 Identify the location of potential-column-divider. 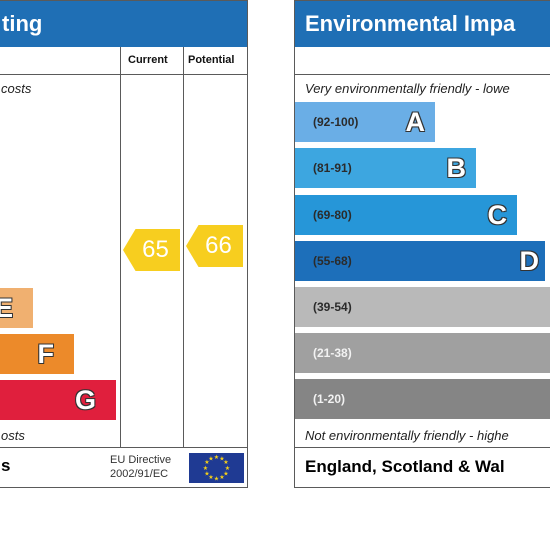
(183, 247).